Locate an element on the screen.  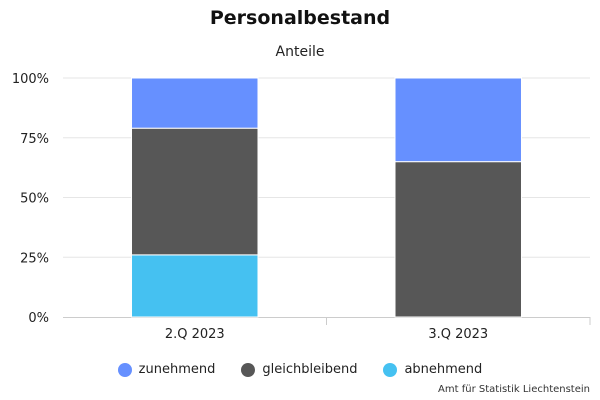
legend-item-abnehmend: abnehmend is located at coordinates (432, 369).